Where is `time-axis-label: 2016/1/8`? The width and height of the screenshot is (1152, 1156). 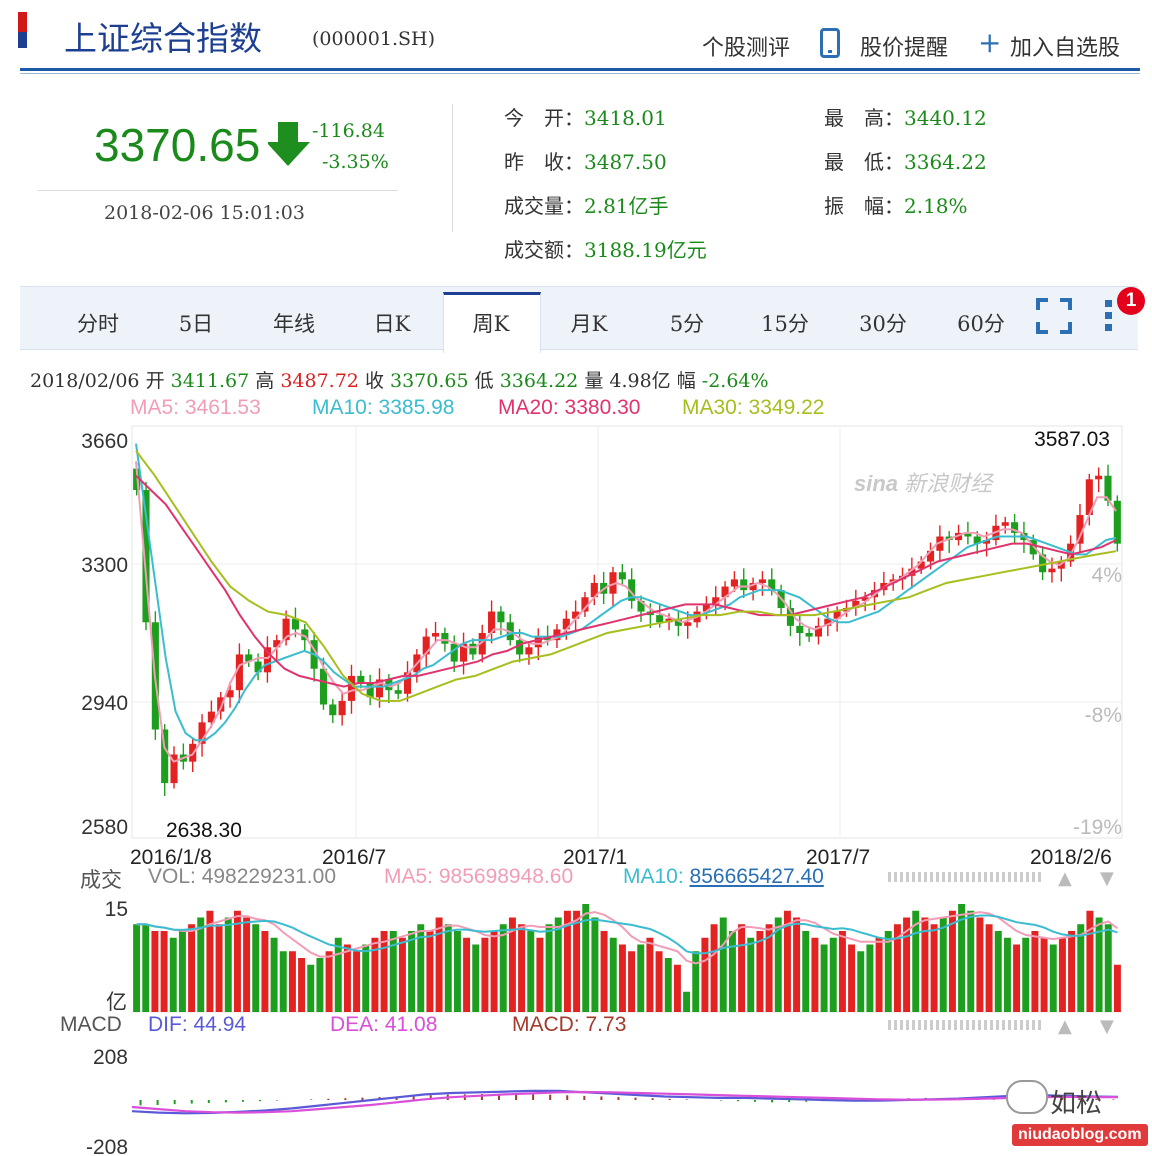
time-axis-label: 2016/1/8 is located at coordinates (171, 857).